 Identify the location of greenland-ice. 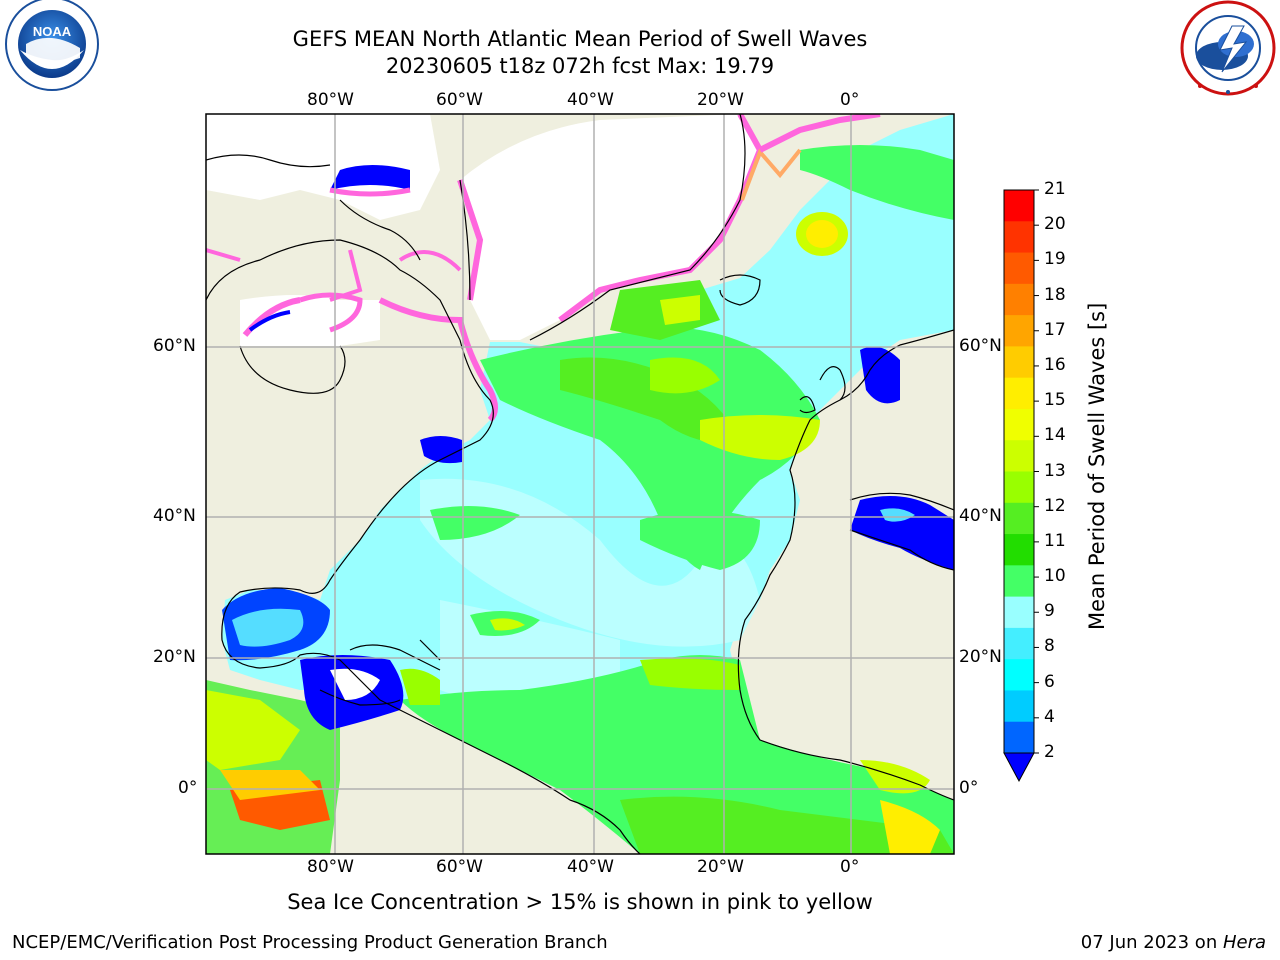
(610, 227).